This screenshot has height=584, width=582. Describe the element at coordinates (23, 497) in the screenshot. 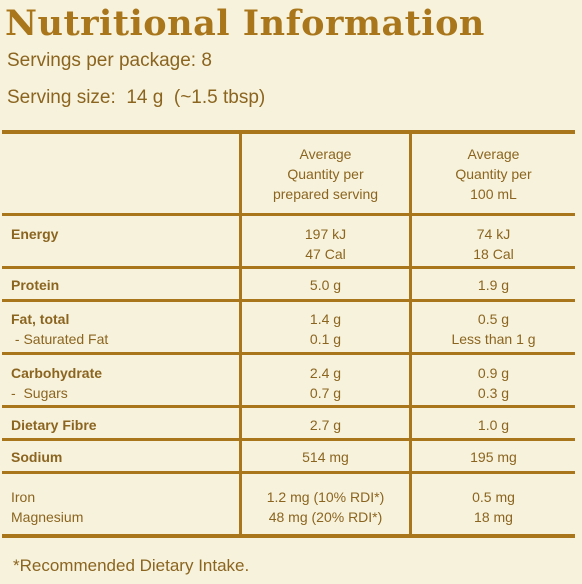

I see `nutrient-name: Iron` at that location.